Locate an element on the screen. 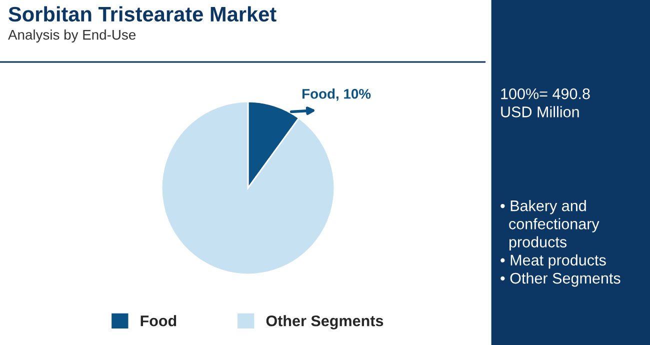 The image size is (650, 345). chart-title: Sorbitan Tristearate Market is located at coordinates (142, 14).